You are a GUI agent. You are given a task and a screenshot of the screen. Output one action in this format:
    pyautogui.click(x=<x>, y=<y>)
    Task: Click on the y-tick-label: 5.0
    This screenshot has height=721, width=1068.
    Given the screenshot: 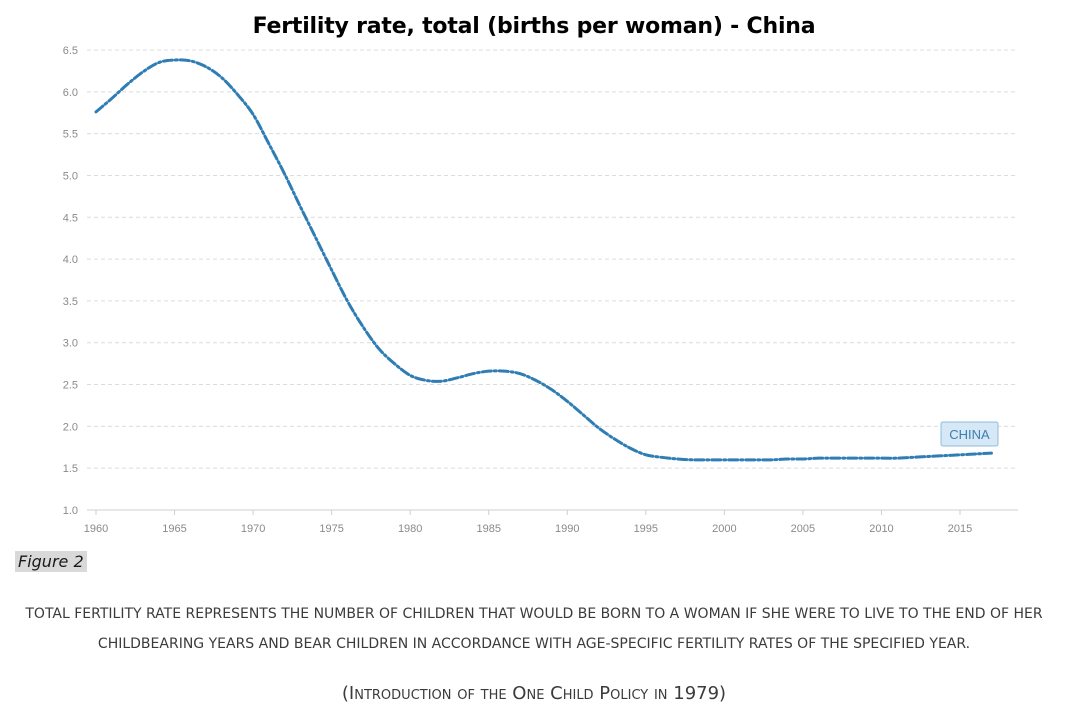 What is the action you would take?
    pyautogui.click(x=70, y=176)
    